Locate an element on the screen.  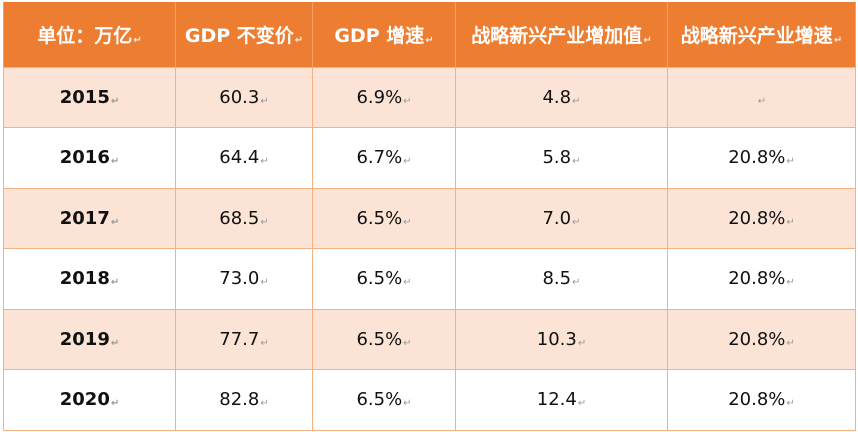
header-cell-unit: 单位：万亿↵ is located at coordinates (89, 34).